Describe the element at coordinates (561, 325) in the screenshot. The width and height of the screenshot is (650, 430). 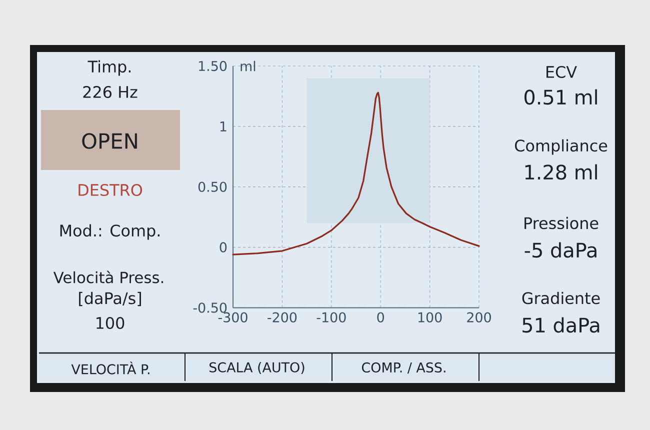
I see `text: 51 daPa` at that location.